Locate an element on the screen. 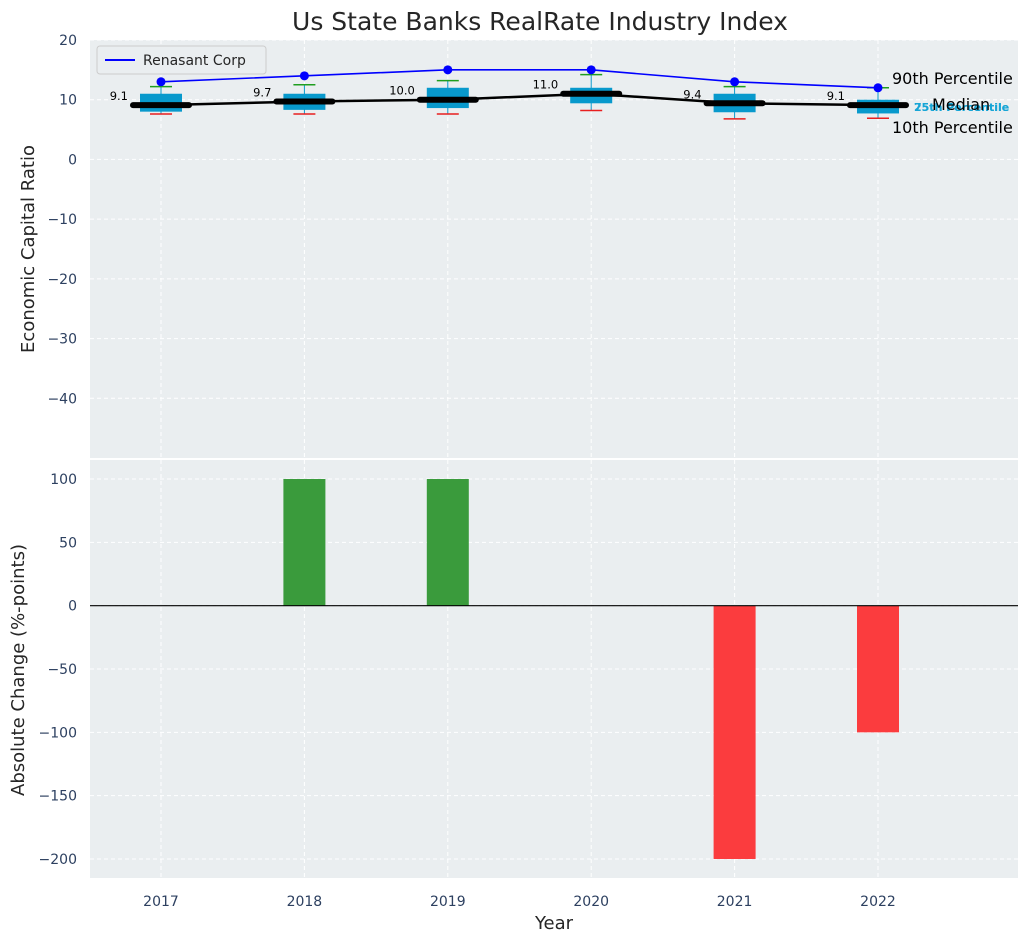  x-tick-label: 2022 is located at coordinates (878, 902).